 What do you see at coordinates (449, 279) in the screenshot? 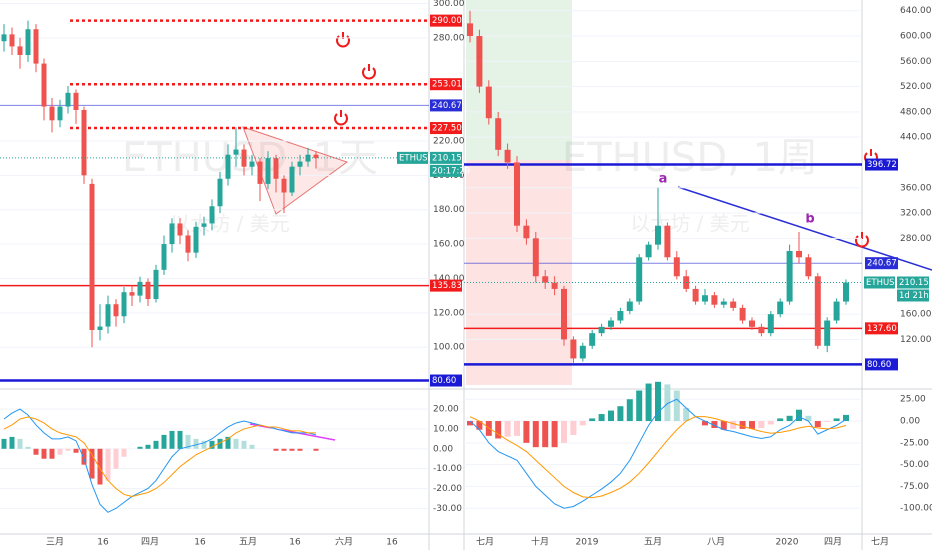
I see `y-tick-label: 140.00` at bounding box center [449, 279].